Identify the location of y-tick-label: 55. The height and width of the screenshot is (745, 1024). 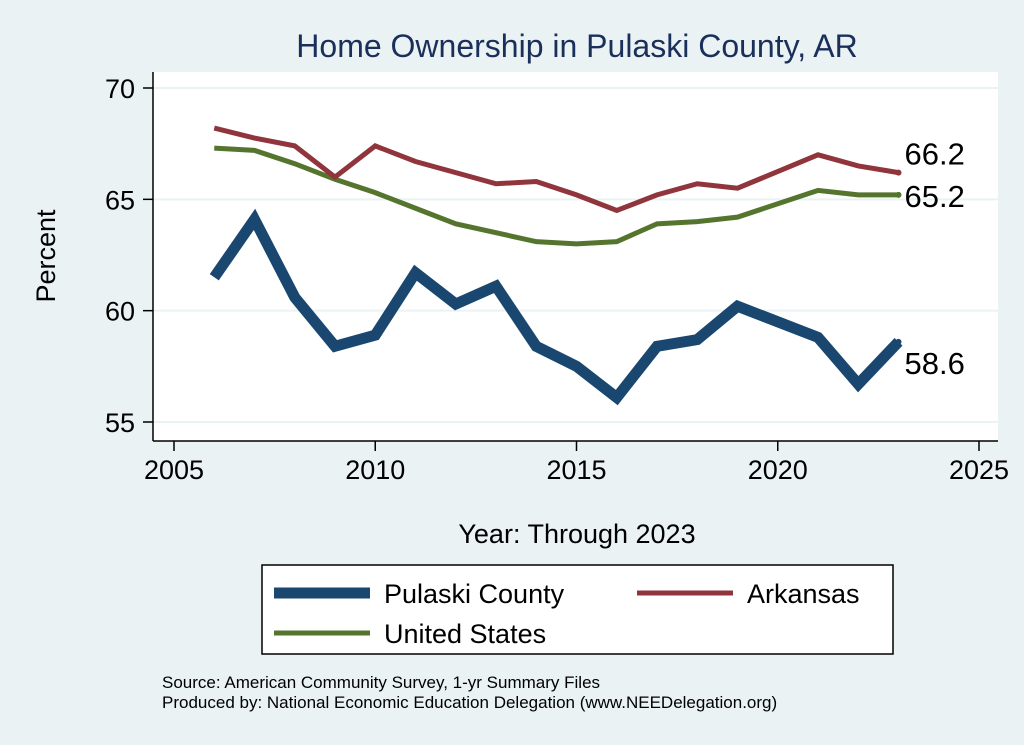
(120, 423).